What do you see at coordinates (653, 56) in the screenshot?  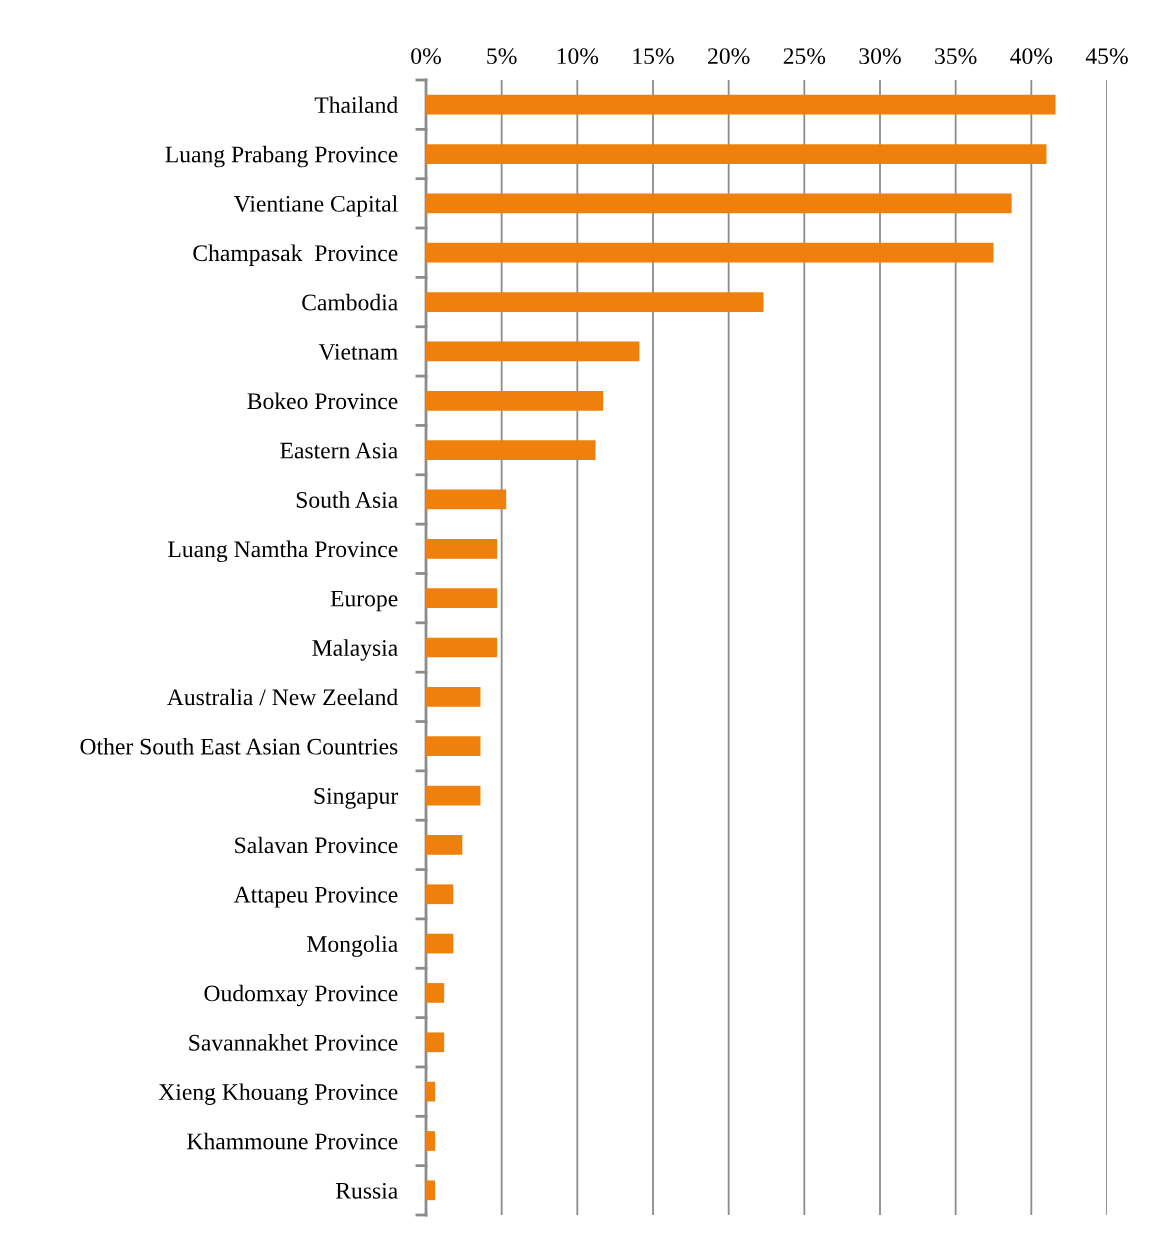 I see `x-tick-label: 15%` at bounding box center [653, 56].